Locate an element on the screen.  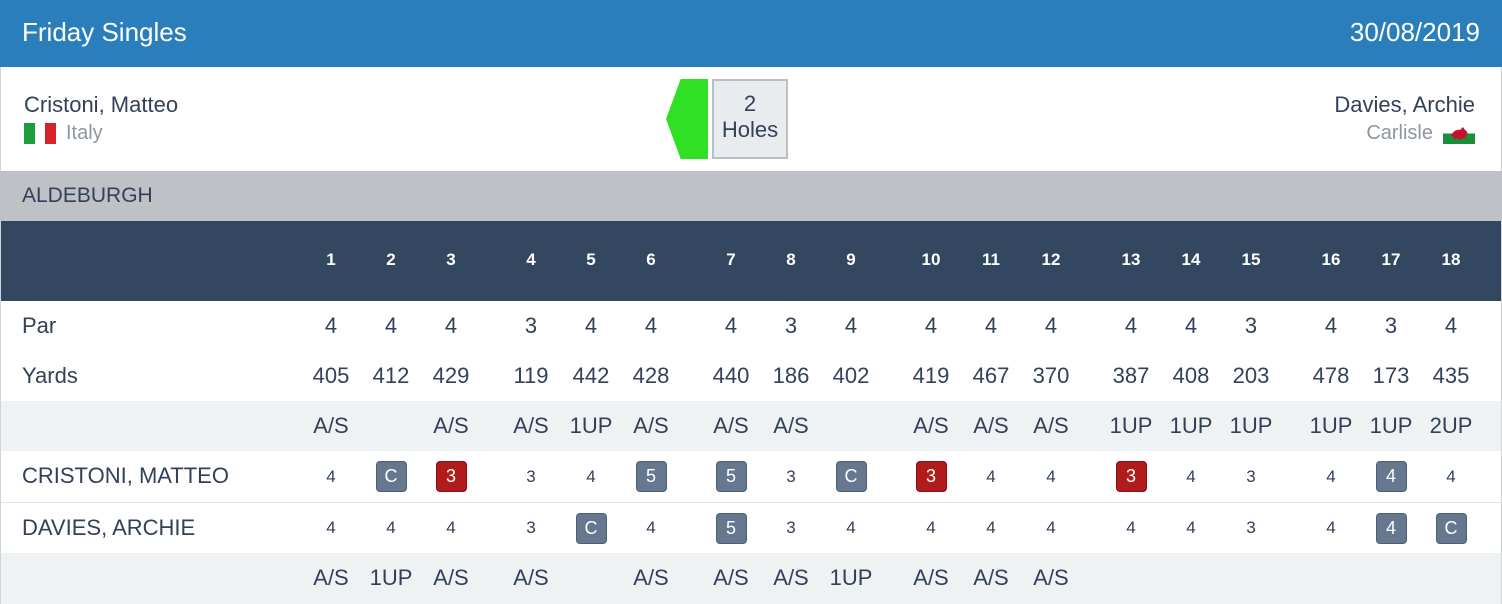
yards-hole-10: 419 is located at coordinates (931, 375).